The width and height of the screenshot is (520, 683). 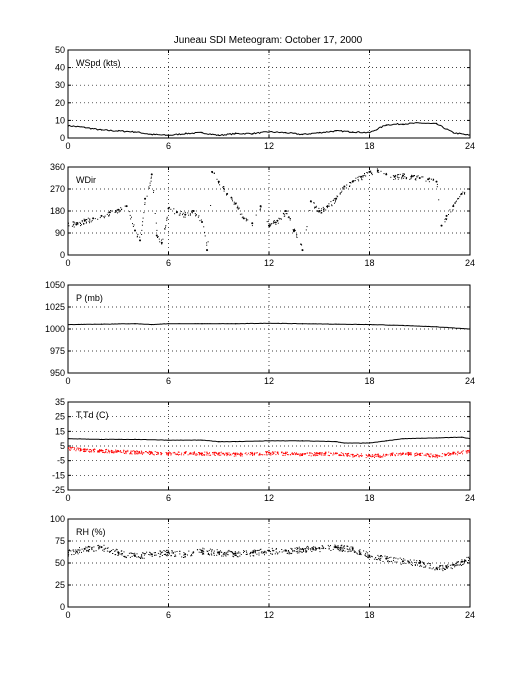 What do you see at coordinates (57, 211) in the screenshot?
I see `y-tick-label: 180` at bounding box center [57, 211].